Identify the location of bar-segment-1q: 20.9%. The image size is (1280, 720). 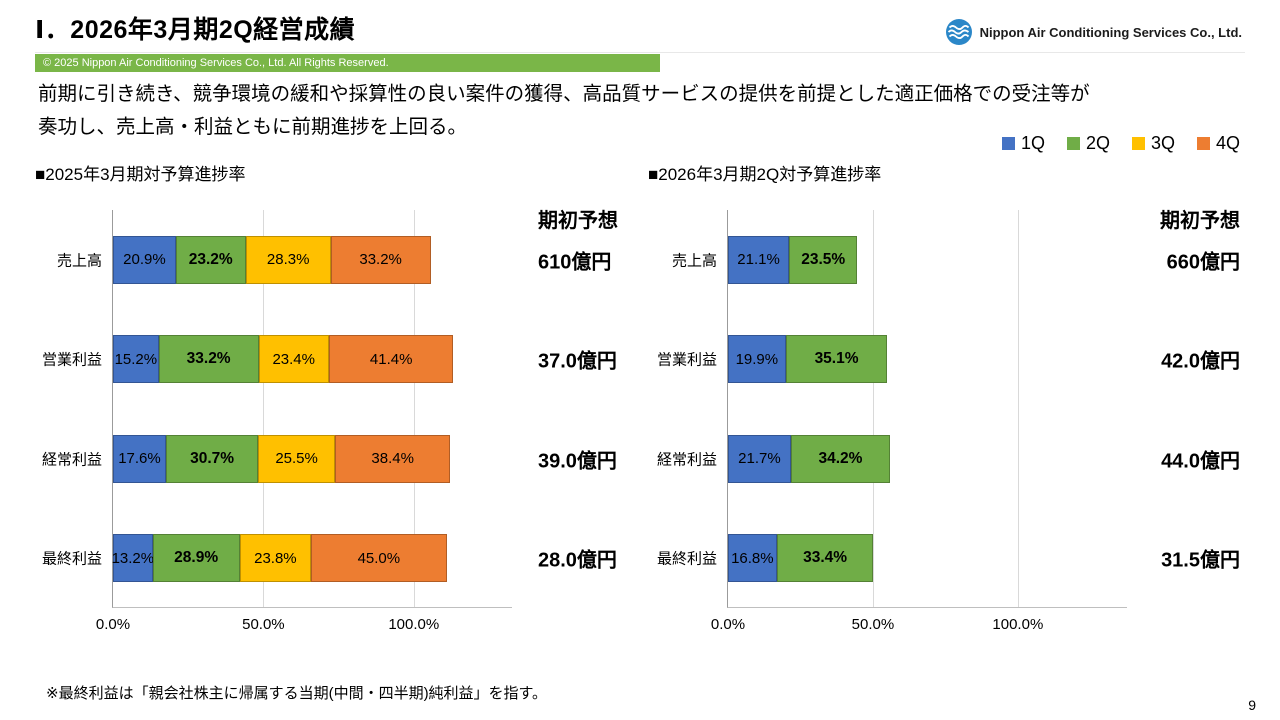
(144, 259).